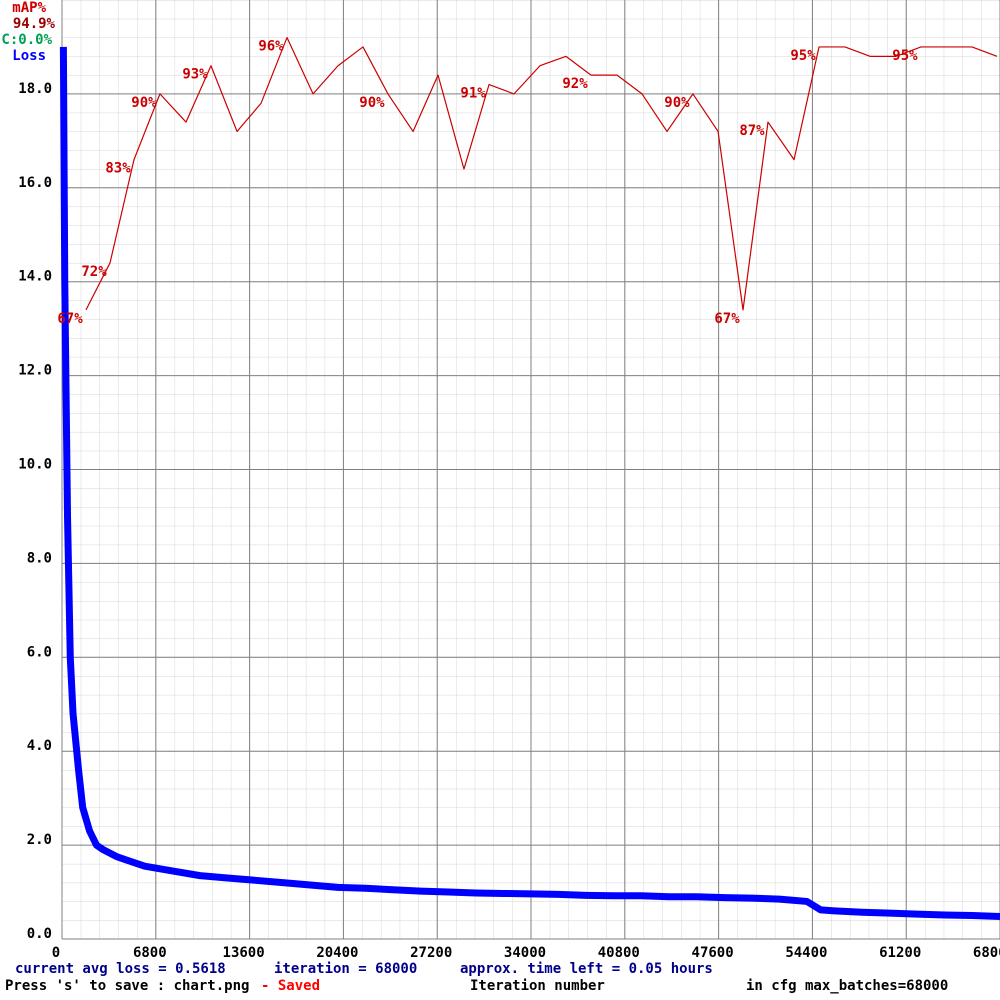  I want to click on status-iteration: iteration = 68000, so click(345, 969).